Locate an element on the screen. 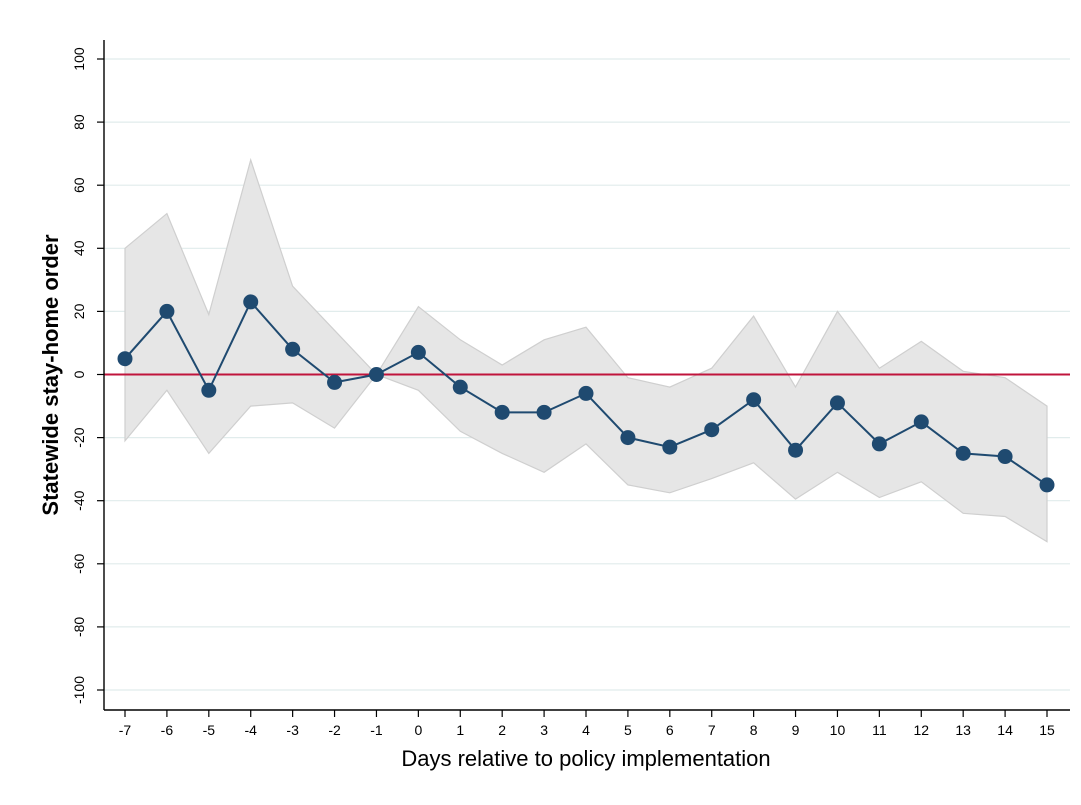 The height and width of the screenshot is (805, 1081). x-tick-label: -4 is located at coordinates (251, 730).